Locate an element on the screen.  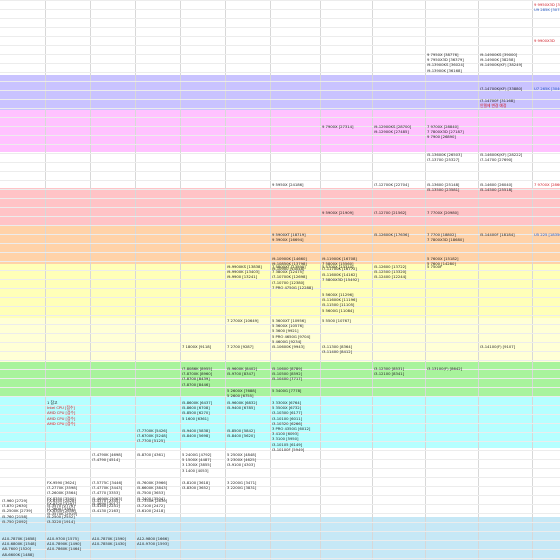
cpu-entry: i3-10105 [6149] is located at coordinates (287, 444).